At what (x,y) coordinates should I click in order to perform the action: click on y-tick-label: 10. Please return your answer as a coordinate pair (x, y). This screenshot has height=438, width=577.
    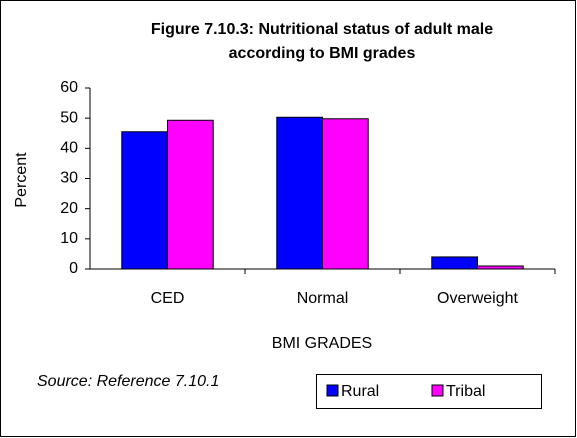
    Looking at the image, I should click on (69, 238).